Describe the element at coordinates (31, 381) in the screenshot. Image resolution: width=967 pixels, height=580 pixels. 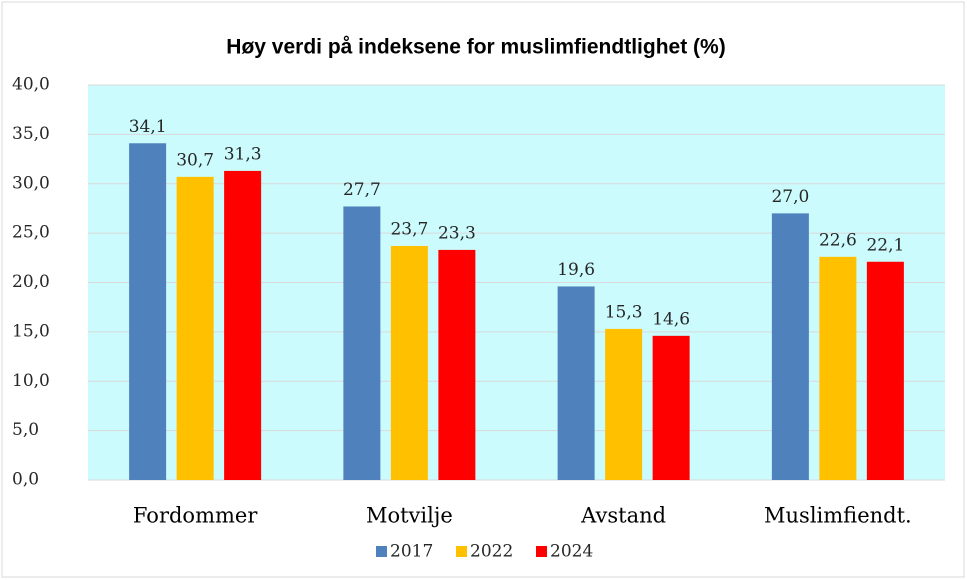
I see `y-tick-label: 10,0` at that location.